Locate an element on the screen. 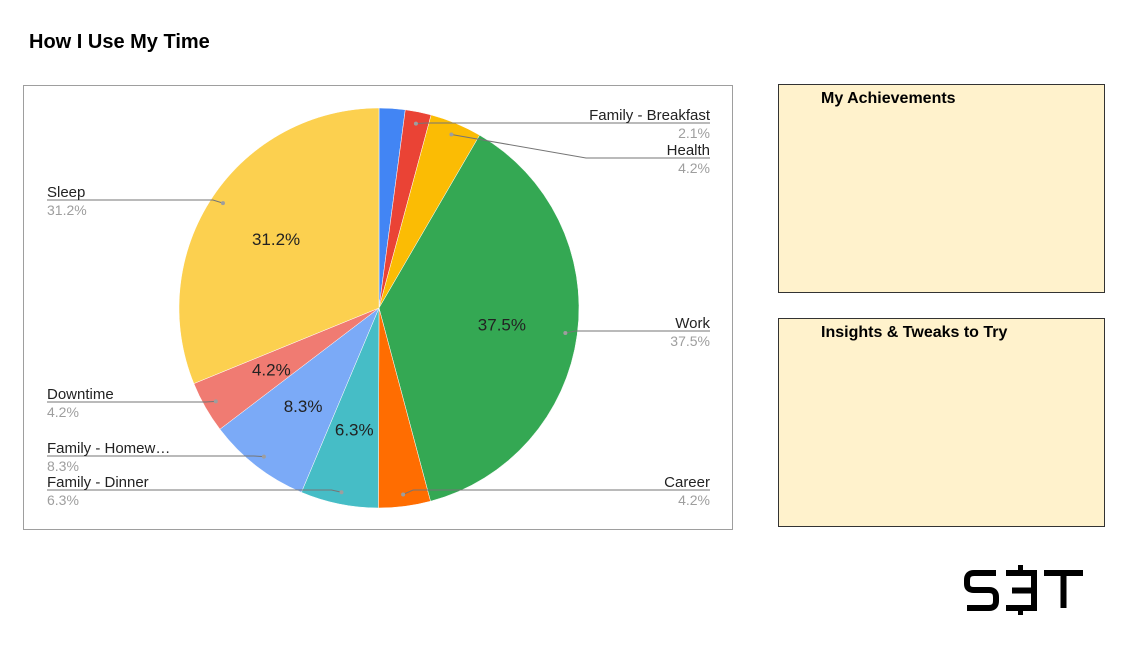  slice-percent-label-downtime-7: 4.2% is located at coordinates (63, 412).